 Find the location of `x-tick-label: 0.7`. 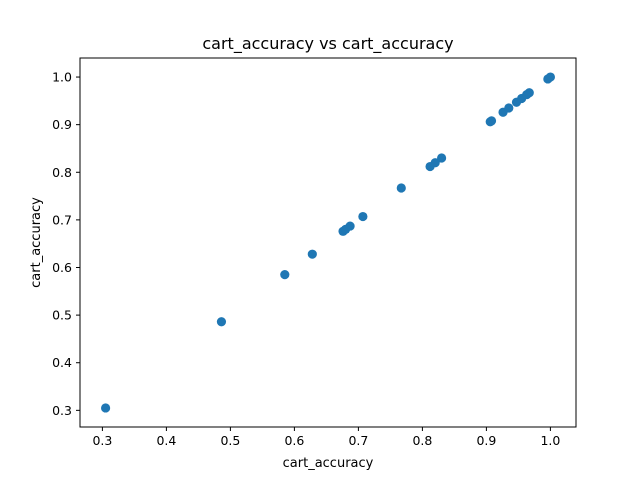

x-tick-label: 0.7 is located at coordinates (358, 440).